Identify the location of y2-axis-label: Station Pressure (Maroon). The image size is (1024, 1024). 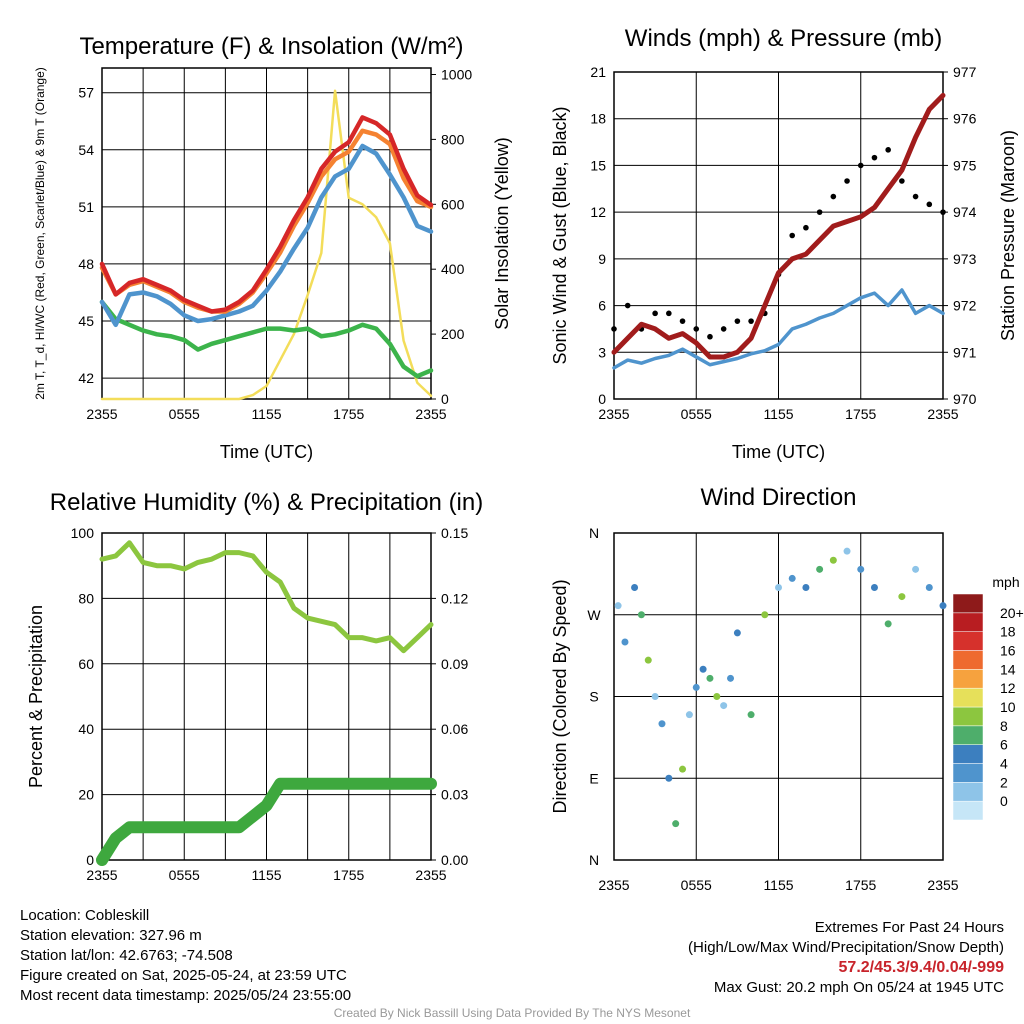
(1008, 235).